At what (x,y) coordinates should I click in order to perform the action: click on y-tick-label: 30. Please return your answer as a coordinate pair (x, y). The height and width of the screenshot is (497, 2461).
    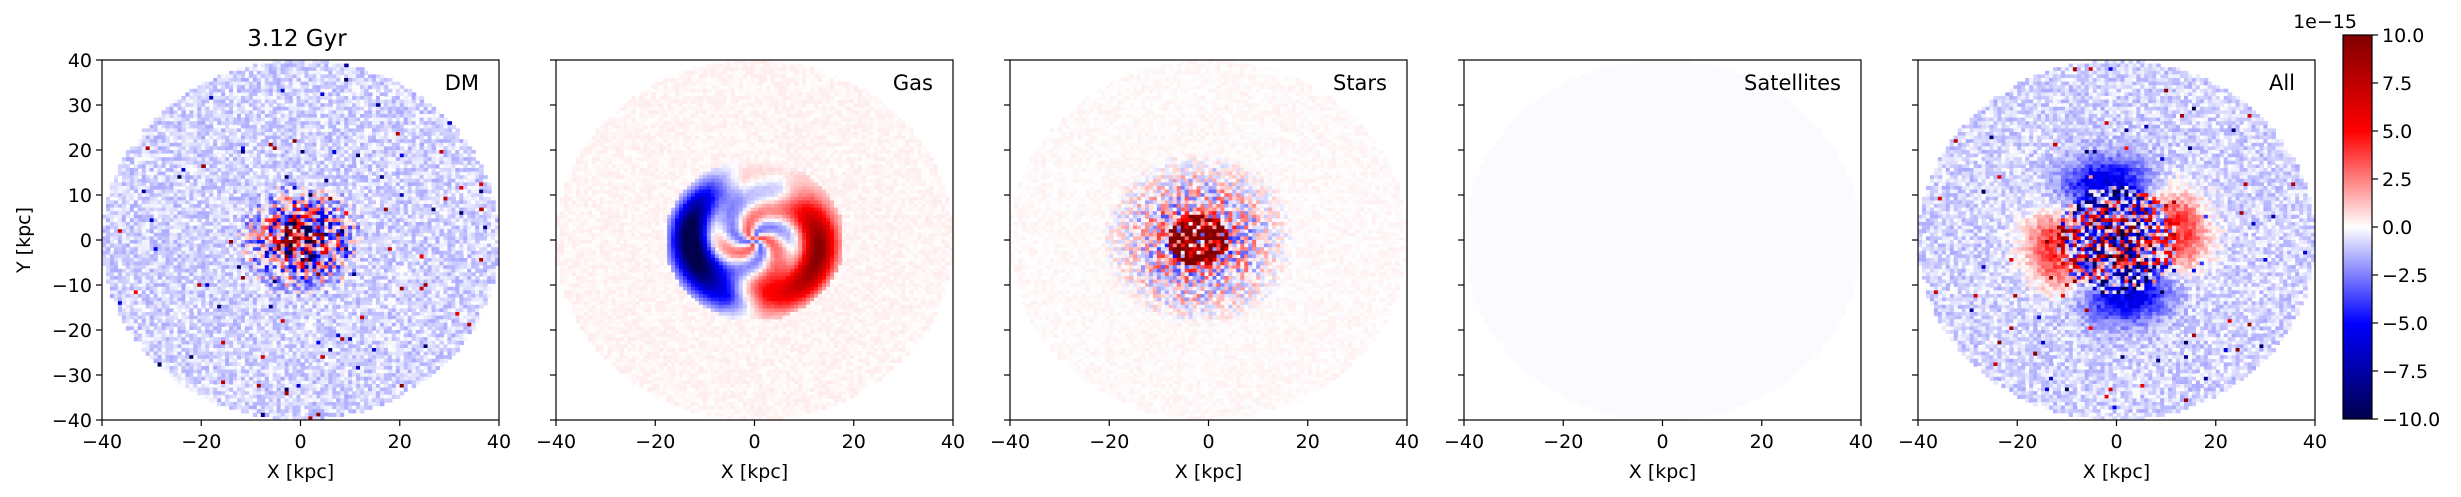
    Looking at the image, I should click on (80, 106).